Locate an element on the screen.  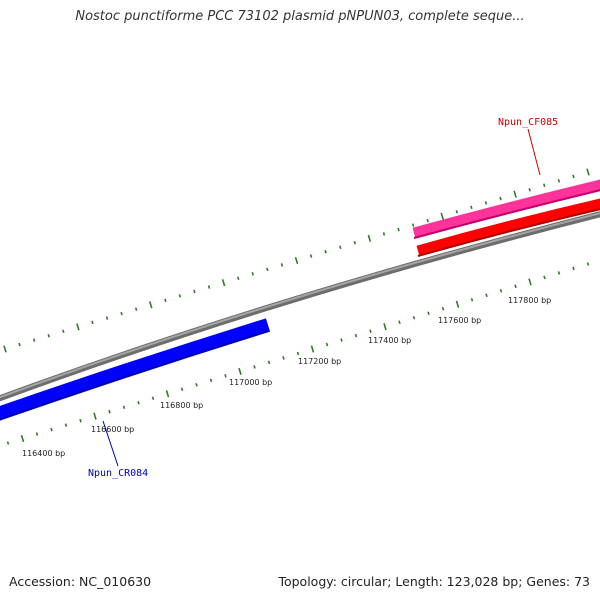
gene-bar-npun-cr084 is located at coordinates (135, 369).